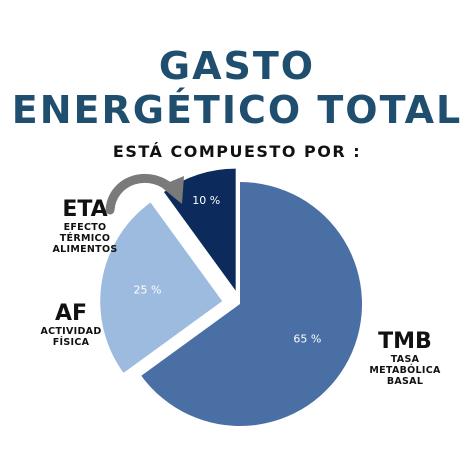 The height and width of the screenshot is (474, 474). Describe the element at coordinates (85, 209) in the screenshot. I see `label-eta-abbr: ETA` at that location.